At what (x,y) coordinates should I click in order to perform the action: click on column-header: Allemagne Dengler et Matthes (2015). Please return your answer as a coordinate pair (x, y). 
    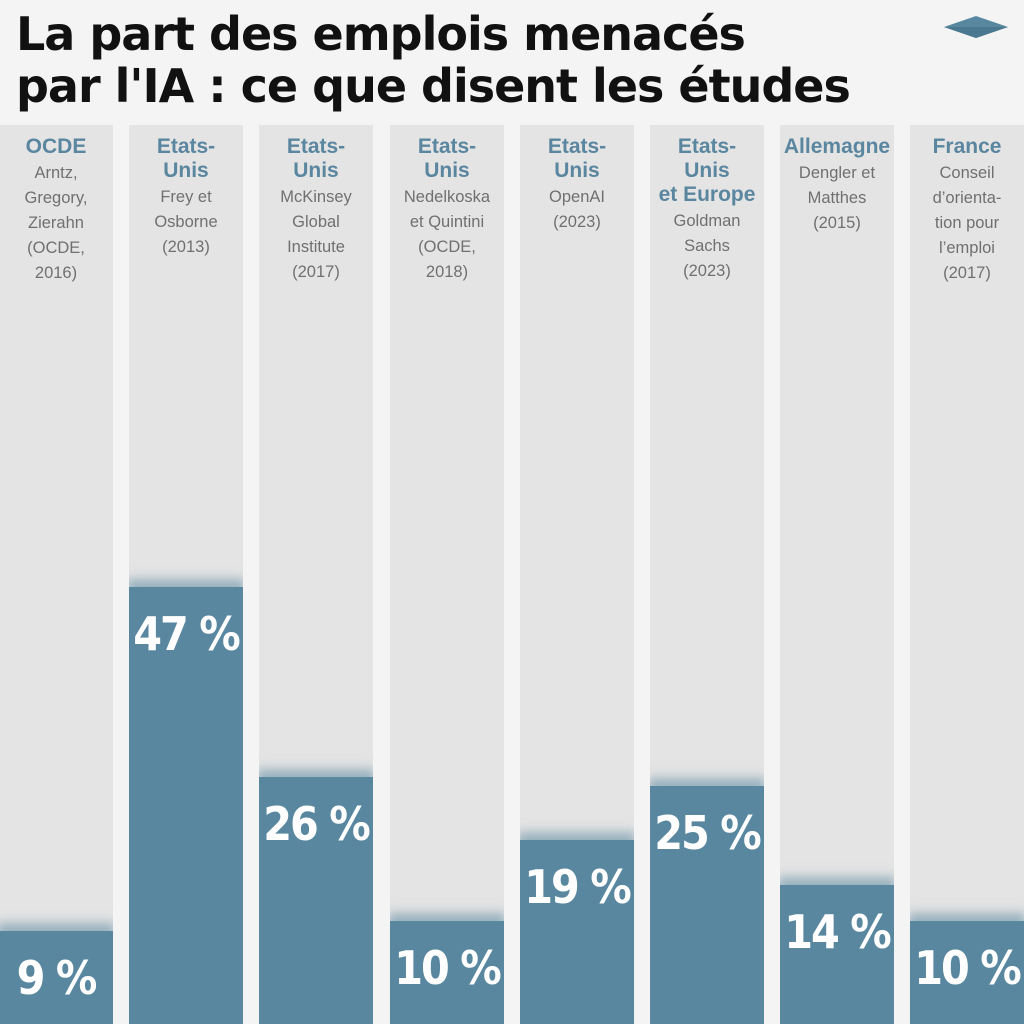
    Looking at the image, I should click on (837, 185).